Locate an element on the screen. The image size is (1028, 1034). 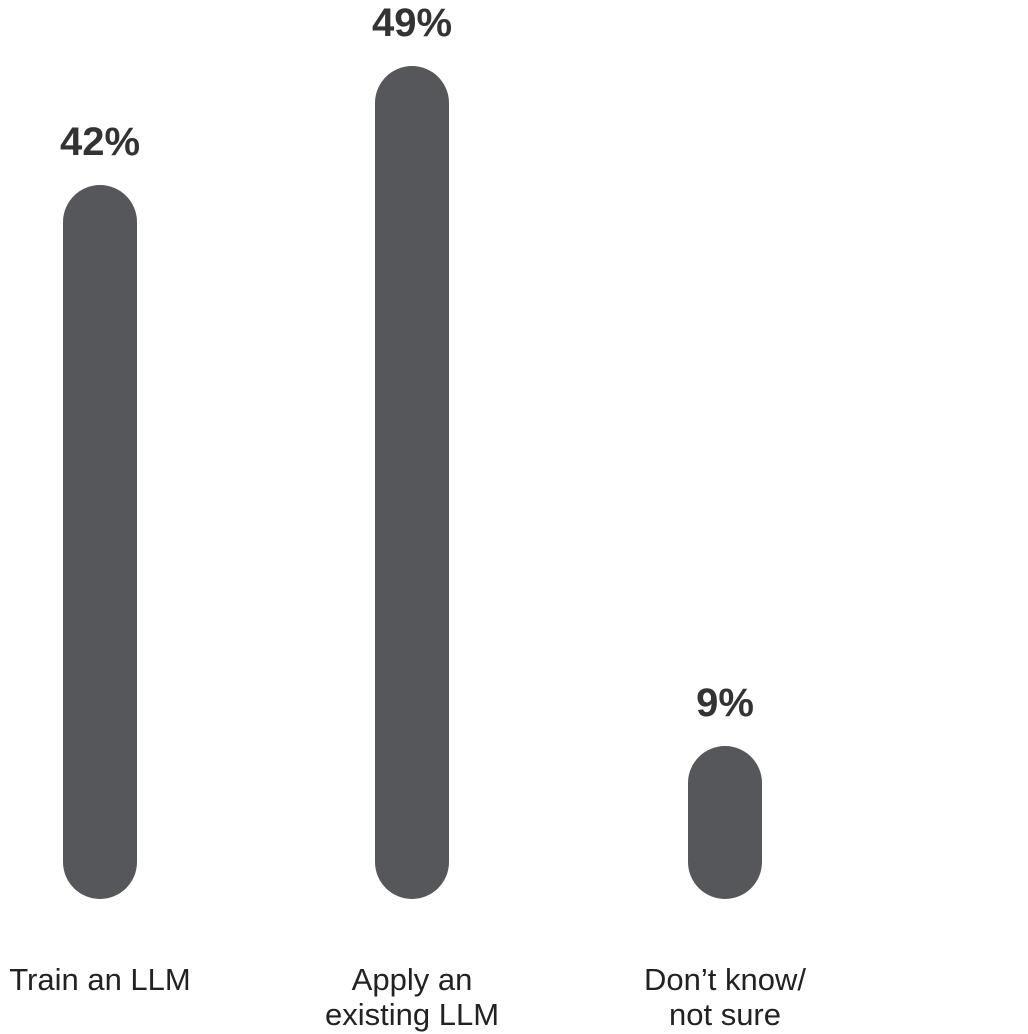
category-label-1: Train an LLM is located at coordinates (100, 979).